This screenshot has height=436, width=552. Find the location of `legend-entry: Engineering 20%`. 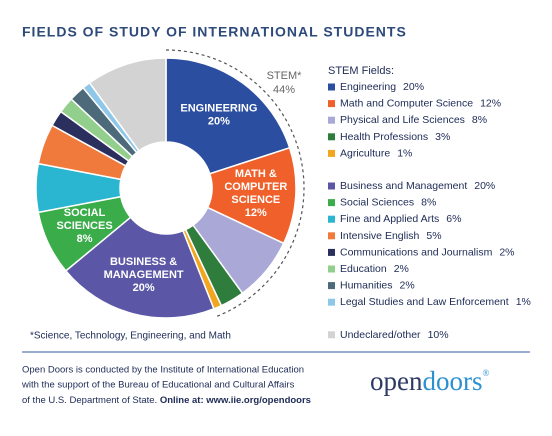

legend-entry: Engineering 20% is located at coordinates (382, 87).